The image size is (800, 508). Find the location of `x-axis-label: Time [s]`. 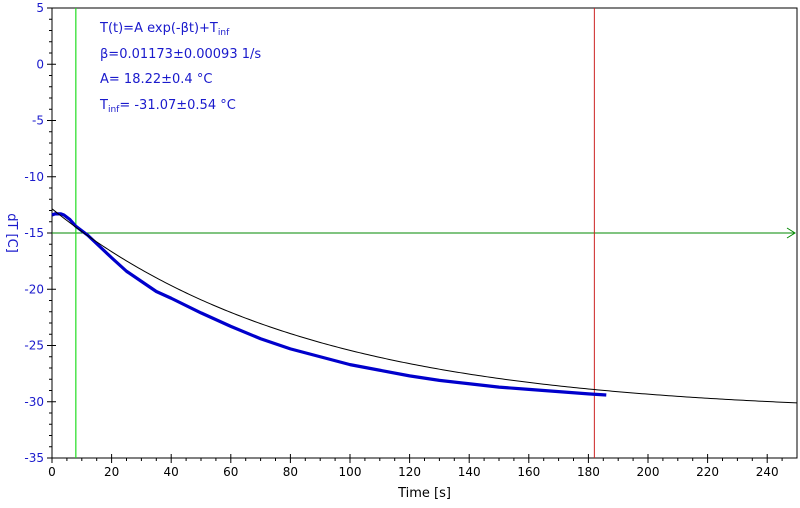

x-axis-label: Time [s] is located at coordinates (424, 493).